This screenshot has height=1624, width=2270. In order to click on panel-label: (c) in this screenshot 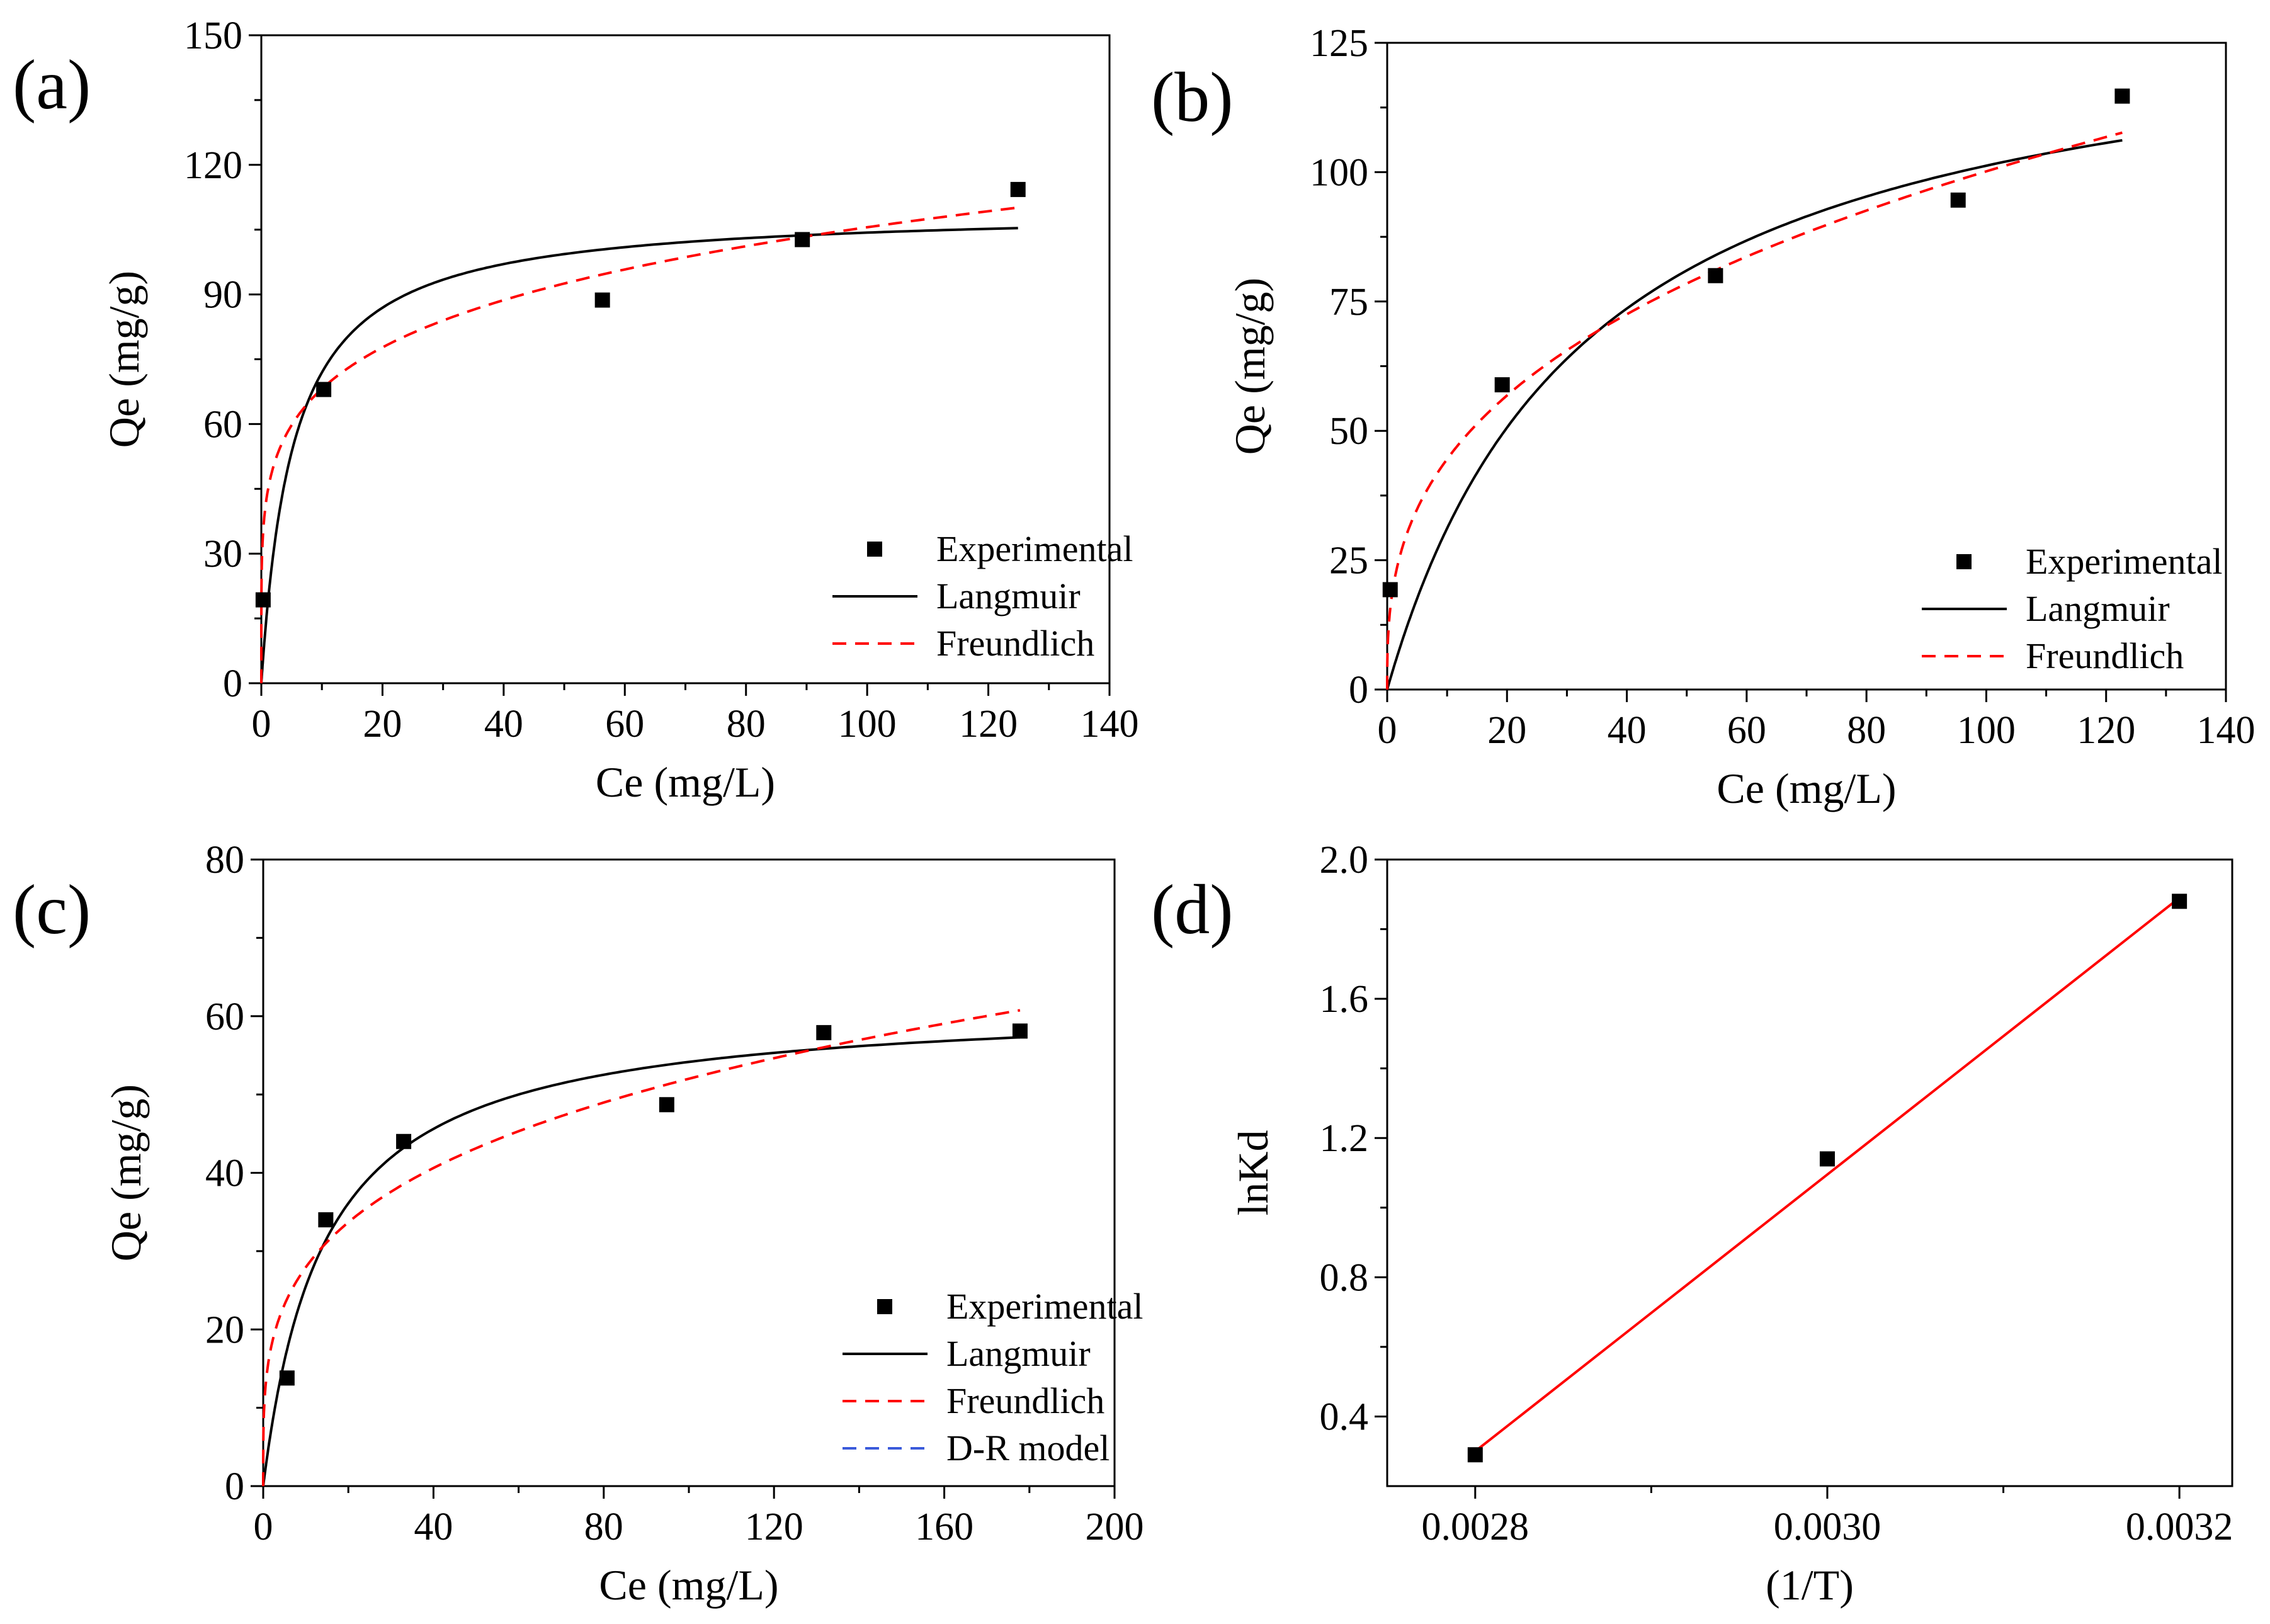, I will do `click(52, 910)`.